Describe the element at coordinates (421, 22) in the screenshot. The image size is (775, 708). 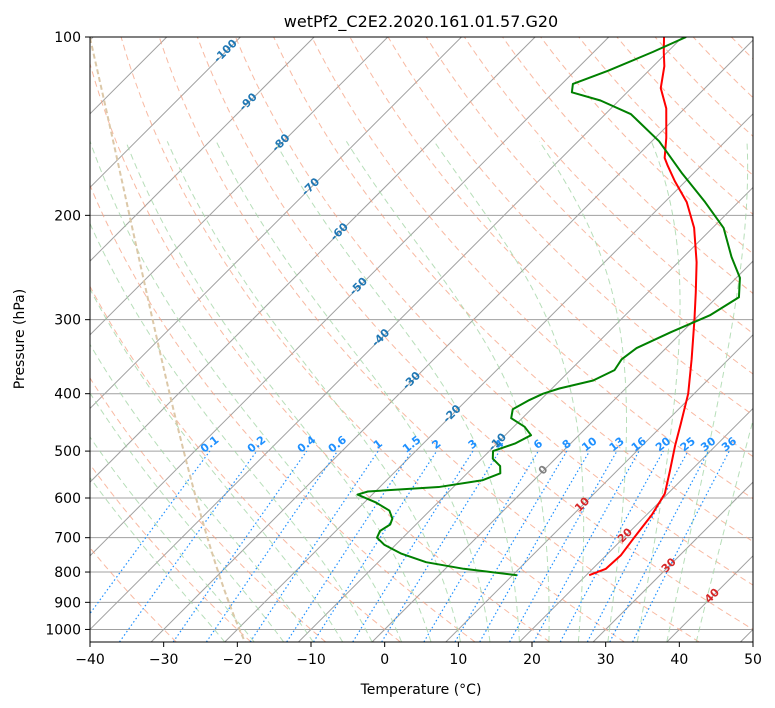
I see `chart-title: wetPf2_C2E2.2020.161.01.57.G20` at that location.